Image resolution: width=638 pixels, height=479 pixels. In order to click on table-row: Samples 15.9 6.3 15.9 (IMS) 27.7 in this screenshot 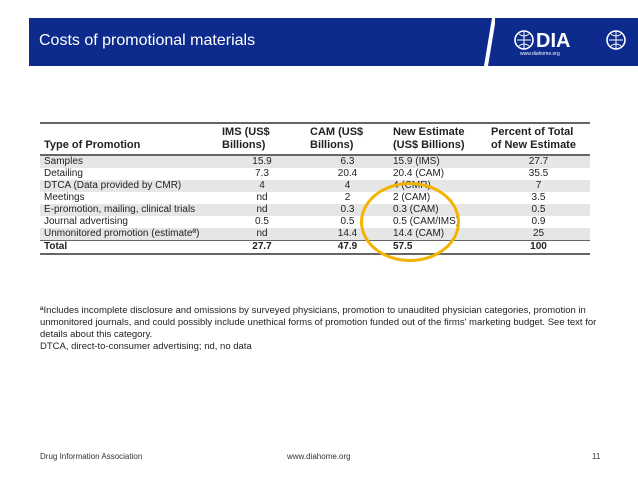, I will do `click(315, 161)`.